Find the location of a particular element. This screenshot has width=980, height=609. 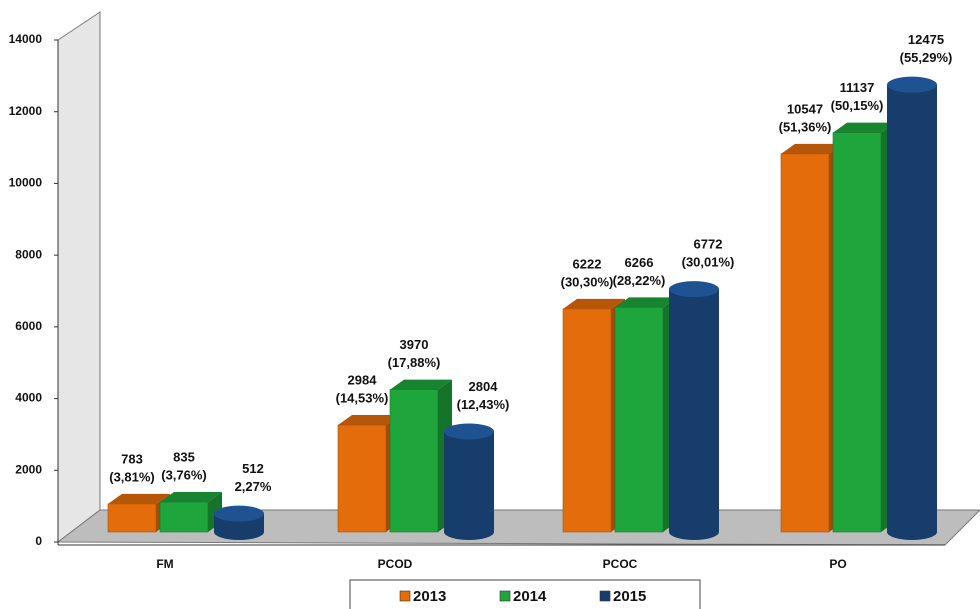

value-label: 6772 is located at coordinates (708, 244).